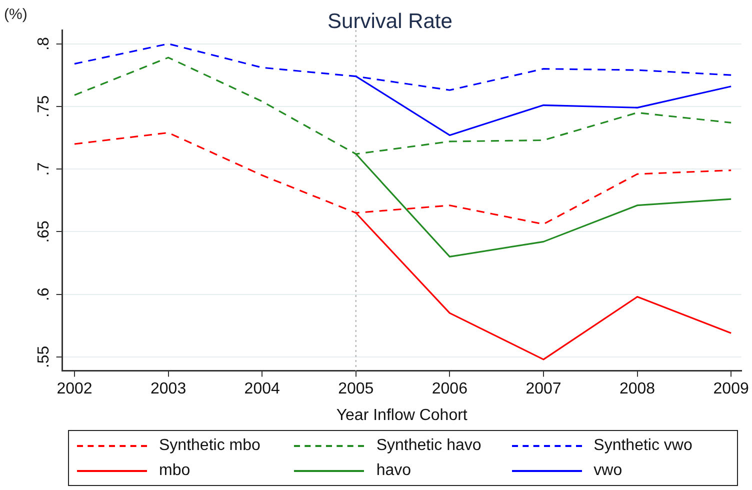 This screenshot has height=490, width=752. Describe the element at coordinates (44, 169) in the screenshot. I see `y-tick-label: .7` at that location.